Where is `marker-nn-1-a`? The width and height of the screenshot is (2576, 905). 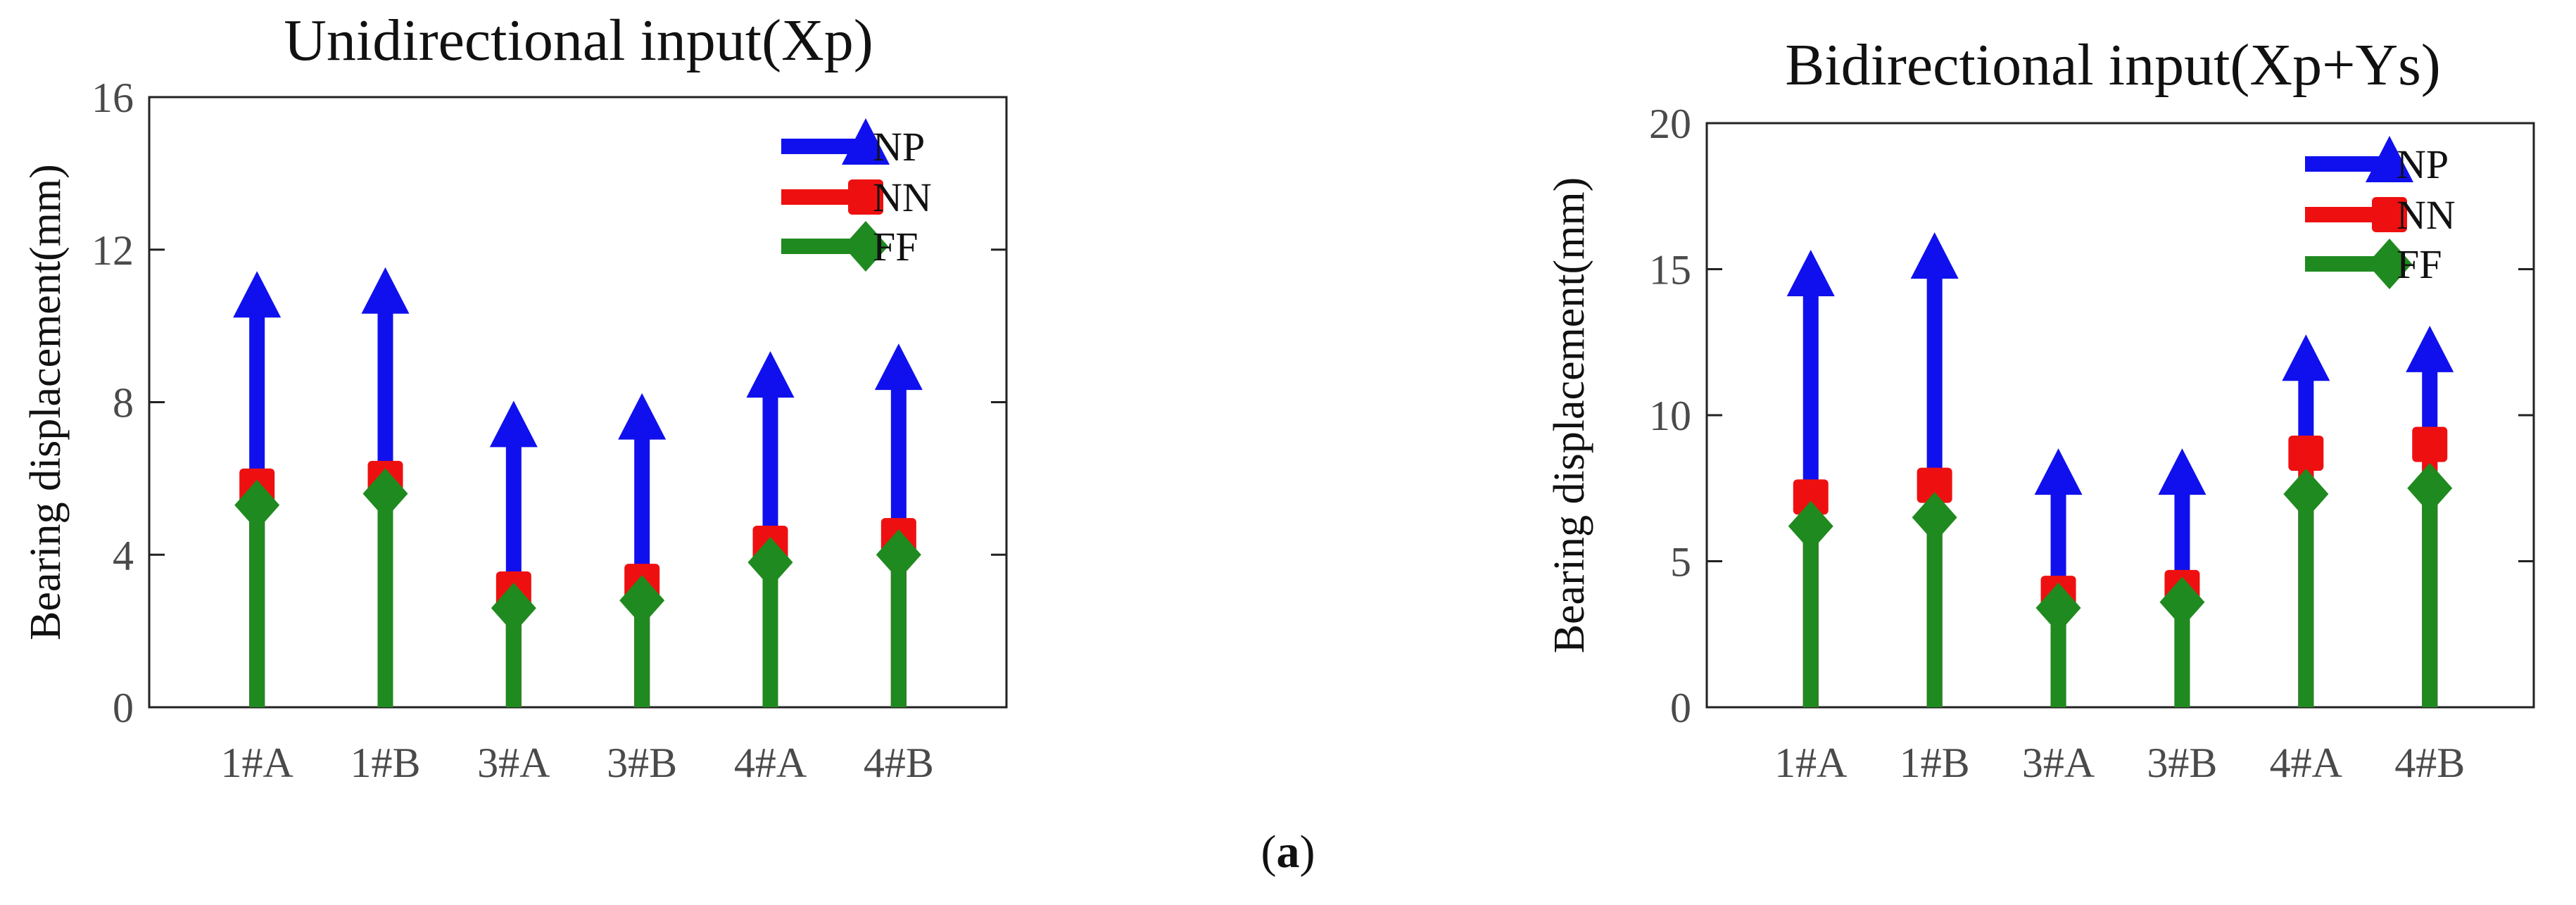
marker-nn-1-a is located at coordinates (1811, 497).